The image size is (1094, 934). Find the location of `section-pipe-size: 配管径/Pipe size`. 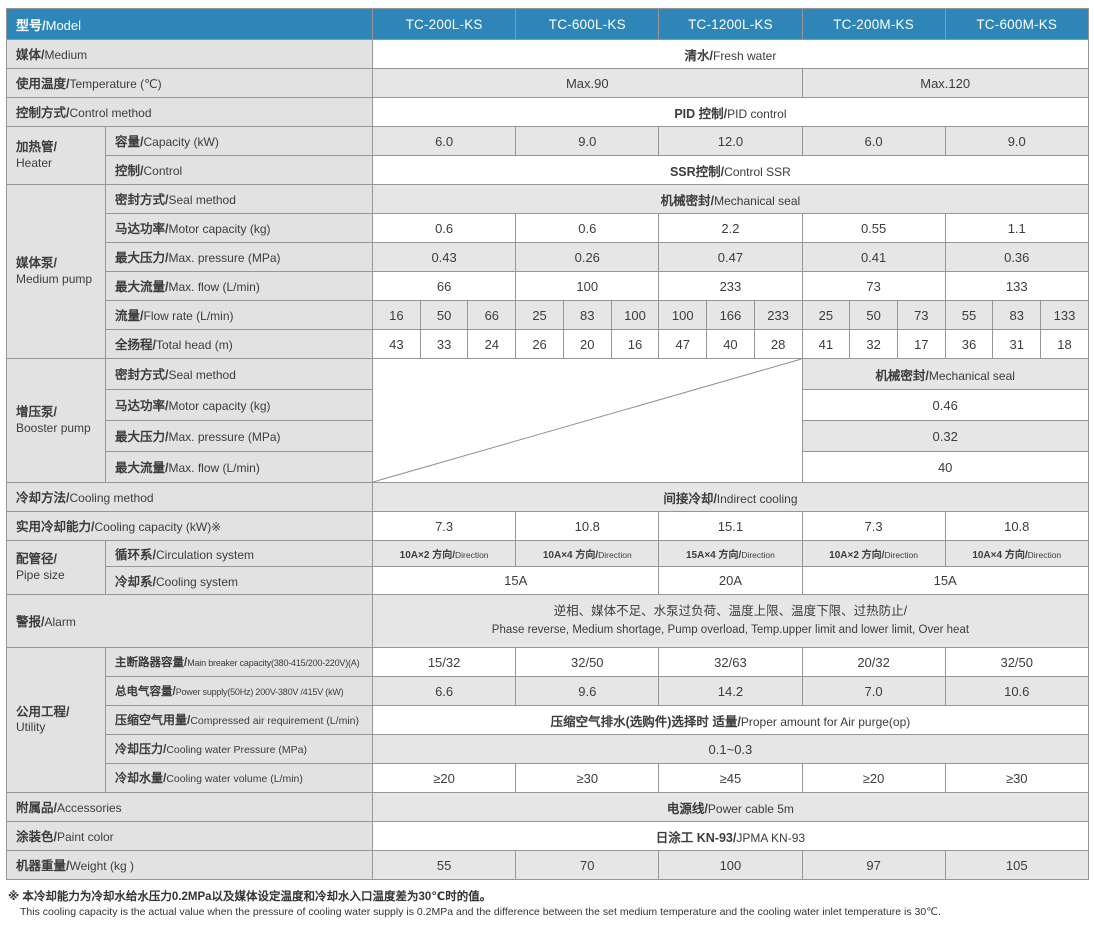

section-pipe-size: 配管径/Pipe size is located at coordinates (56, 567).